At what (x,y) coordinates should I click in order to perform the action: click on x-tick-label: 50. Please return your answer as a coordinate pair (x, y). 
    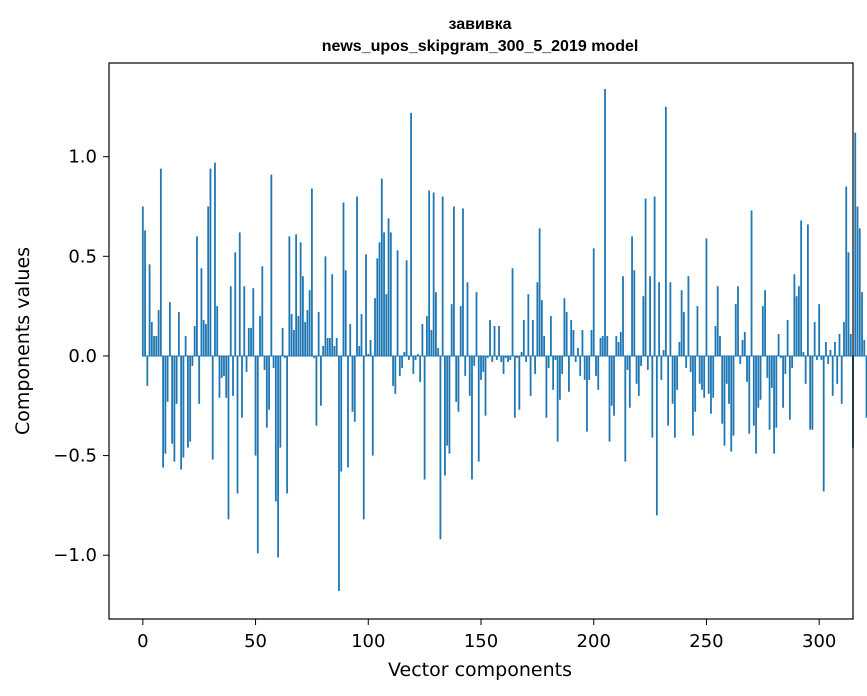
    Looking at the image, I should click on (255, 641).